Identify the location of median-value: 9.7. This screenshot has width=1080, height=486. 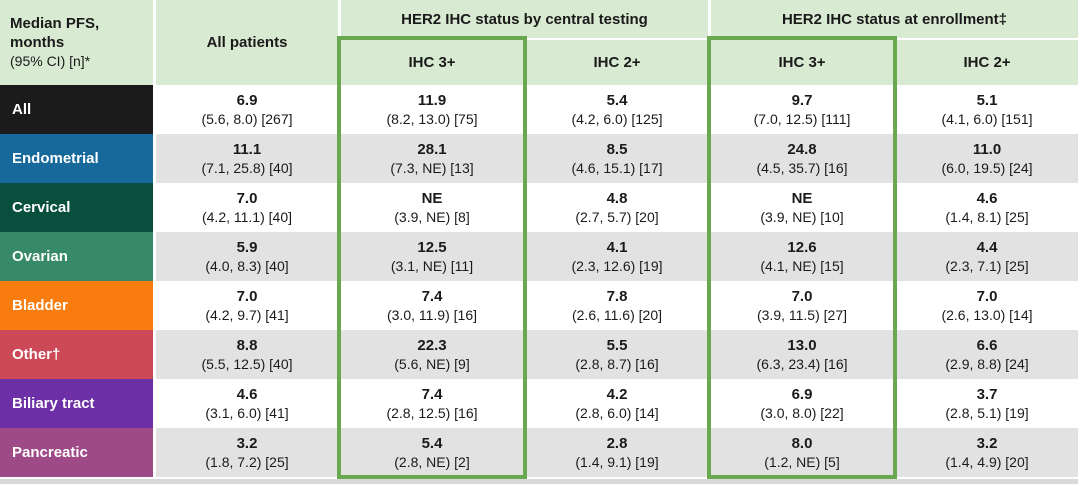
(802, 100).